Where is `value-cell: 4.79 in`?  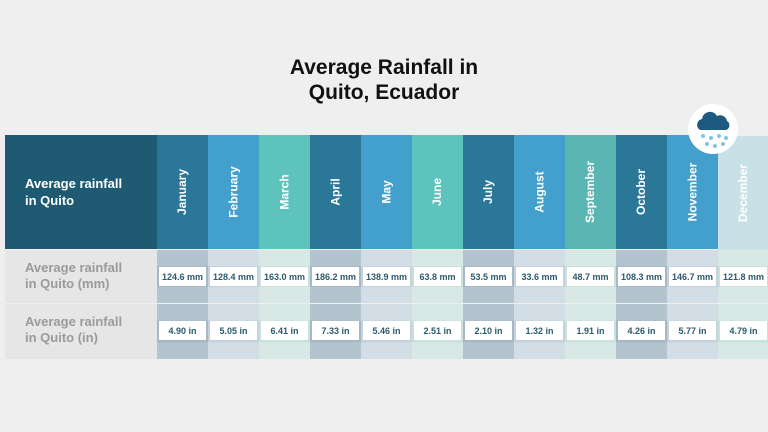
value-cell: 4.79 in is located at coordinates (743, 331).